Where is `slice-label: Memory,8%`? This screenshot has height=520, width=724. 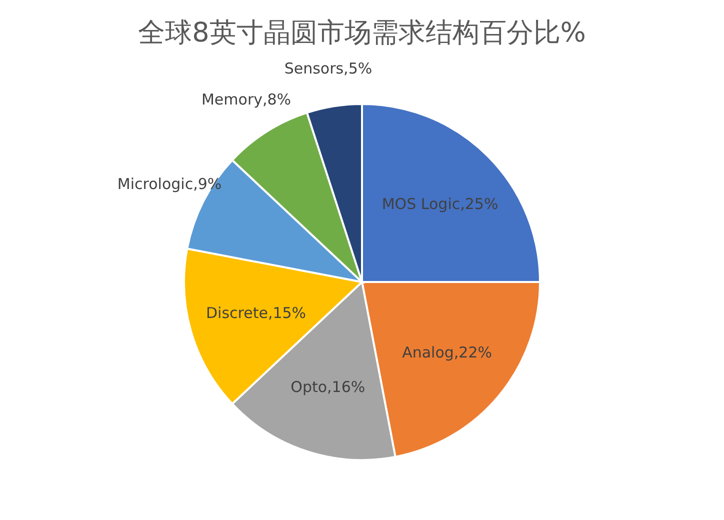 slice-label: Memory,8% is located at coordinates (246, 99).